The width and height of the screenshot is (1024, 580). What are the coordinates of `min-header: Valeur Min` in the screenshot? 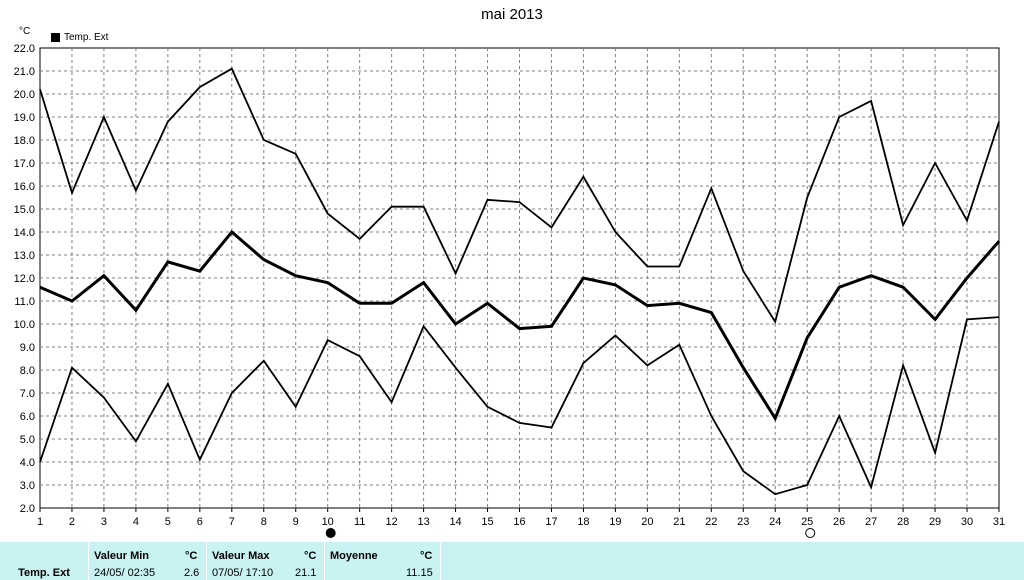 It's located at (122, 556).